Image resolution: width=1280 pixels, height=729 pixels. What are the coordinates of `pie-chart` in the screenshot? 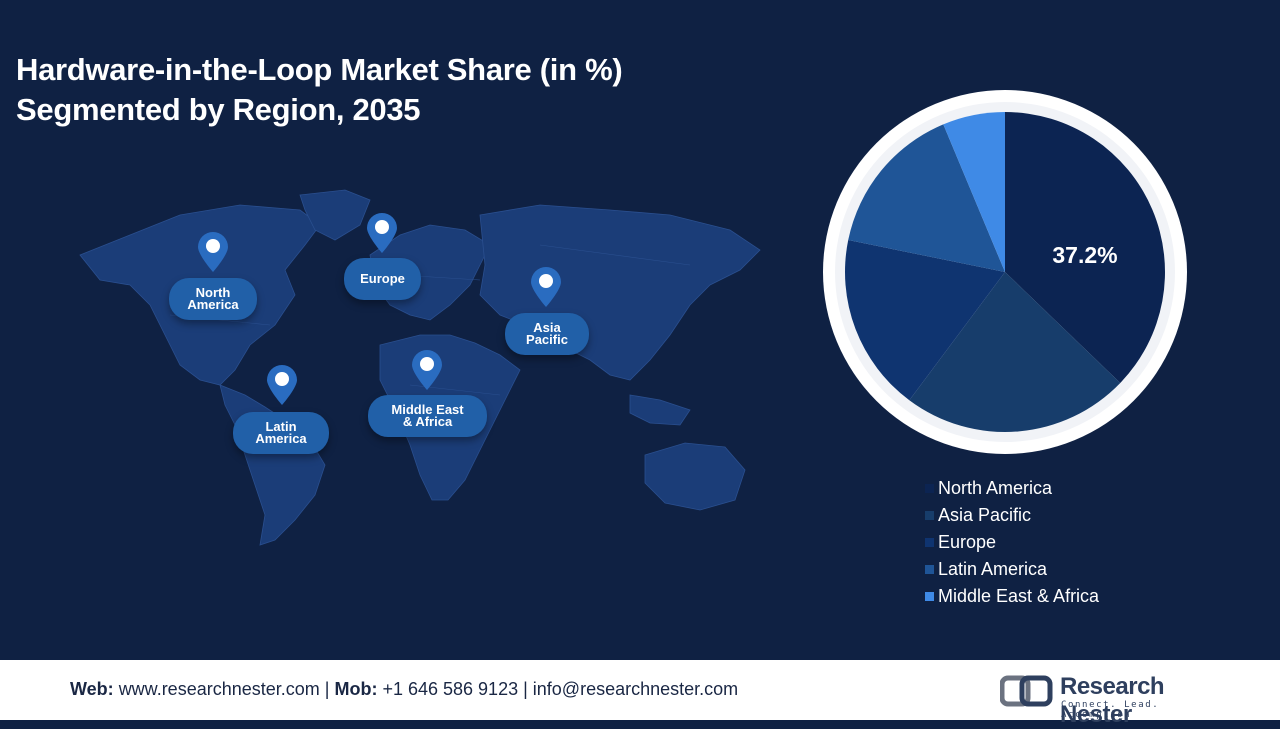 It's located at (1005, 272).